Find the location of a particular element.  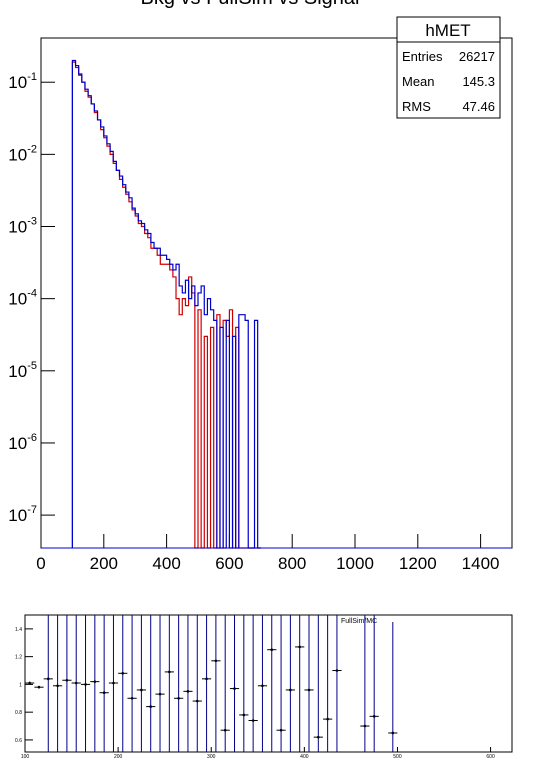

stats-value: 26217 is located at coordinates (477, 56).